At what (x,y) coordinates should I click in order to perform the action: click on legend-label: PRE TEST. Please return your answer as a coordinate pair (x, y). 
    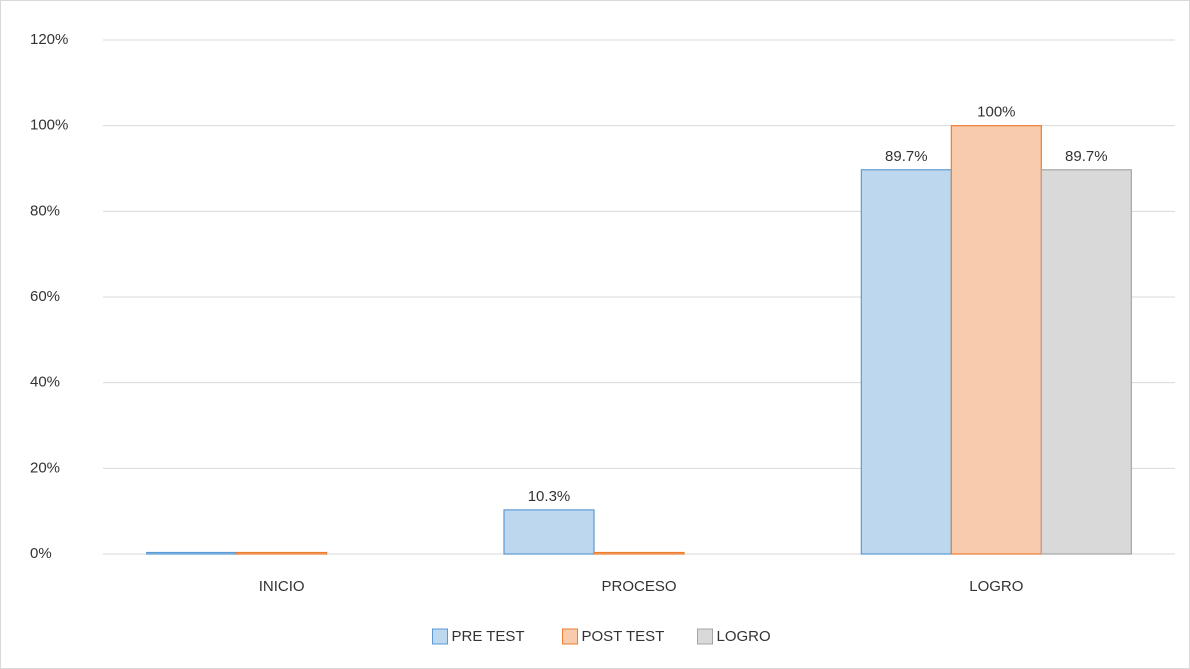
    Looking at the image, I should click on (488, 636).